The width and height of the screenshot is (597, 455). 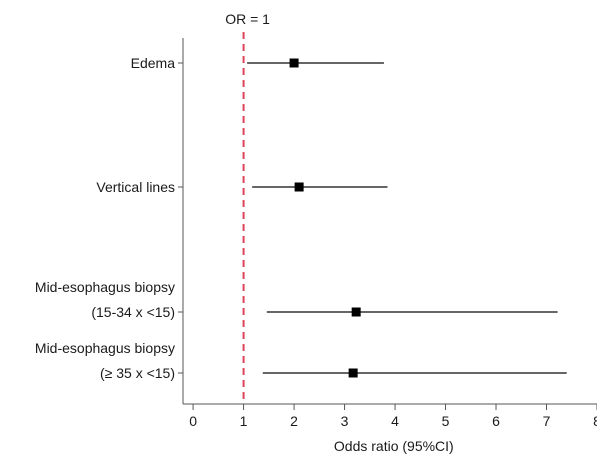 I want to click on reference-line-group: OR = 1, so click(x=247, y=207).